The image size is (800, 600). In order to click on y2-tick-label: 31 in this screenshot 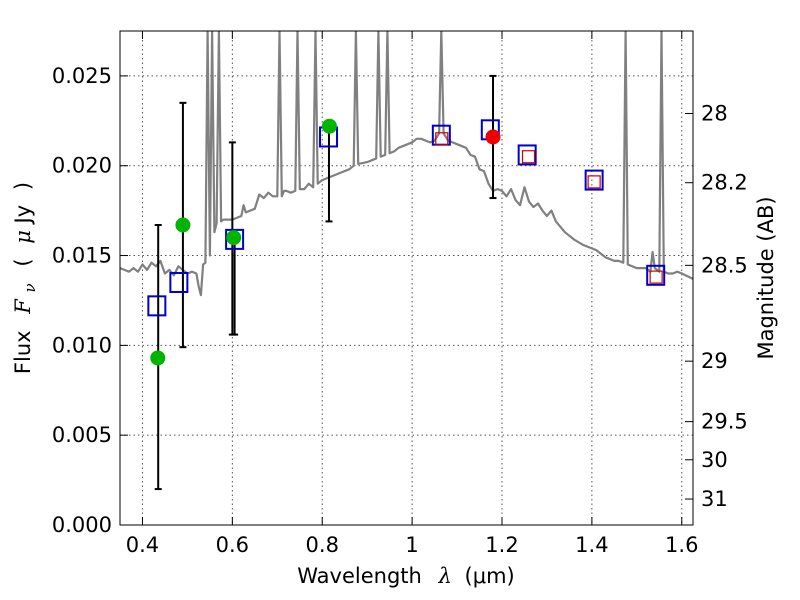, I will do `click(714, 499)`.